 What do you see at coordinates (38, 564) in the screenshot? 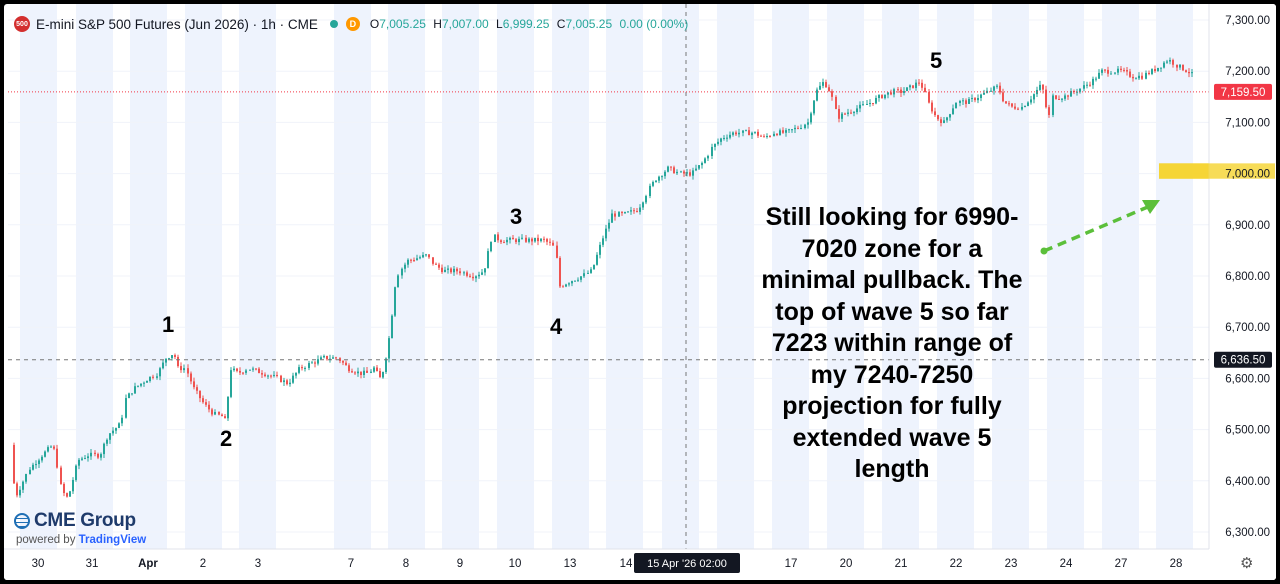
I see `time-tick-label: 30` at bounding box center [38, 564].